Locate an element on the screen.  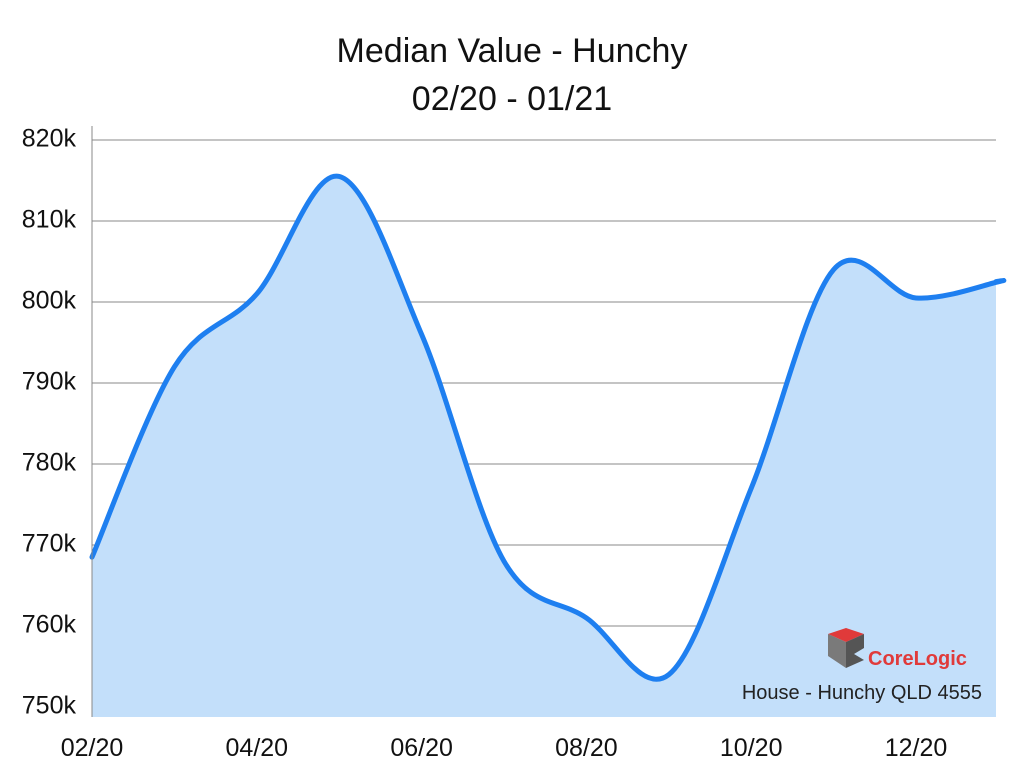
y-tick-label: 770k is located at coordinates (49, 544).